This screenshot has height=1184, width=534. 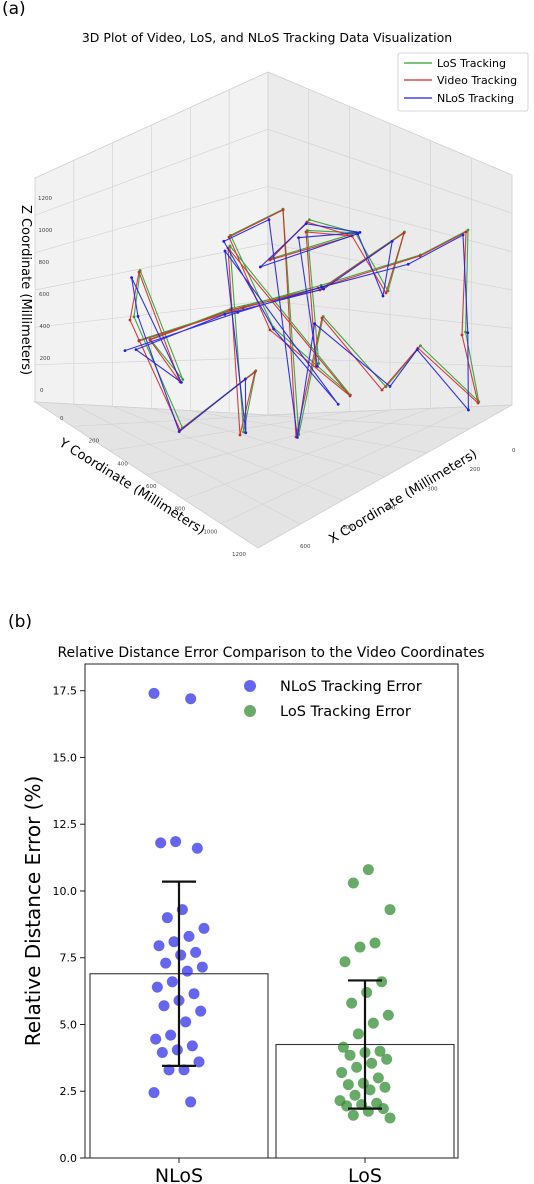 I want to click on y-tick-label: 15.0, so click(x=65, y=757).